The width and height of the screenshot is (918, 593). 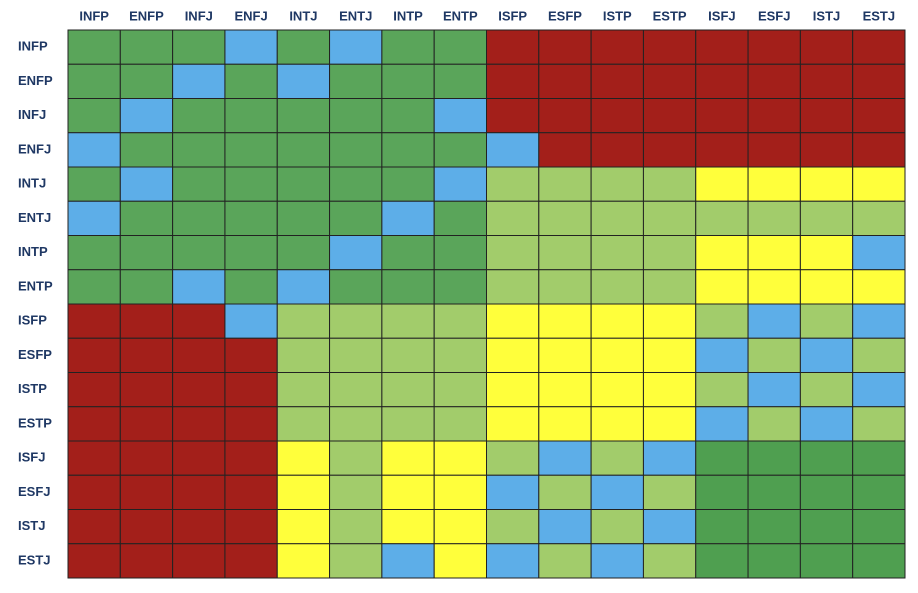 I want to click on column-label: ENFP, so click(x=146, y=15).